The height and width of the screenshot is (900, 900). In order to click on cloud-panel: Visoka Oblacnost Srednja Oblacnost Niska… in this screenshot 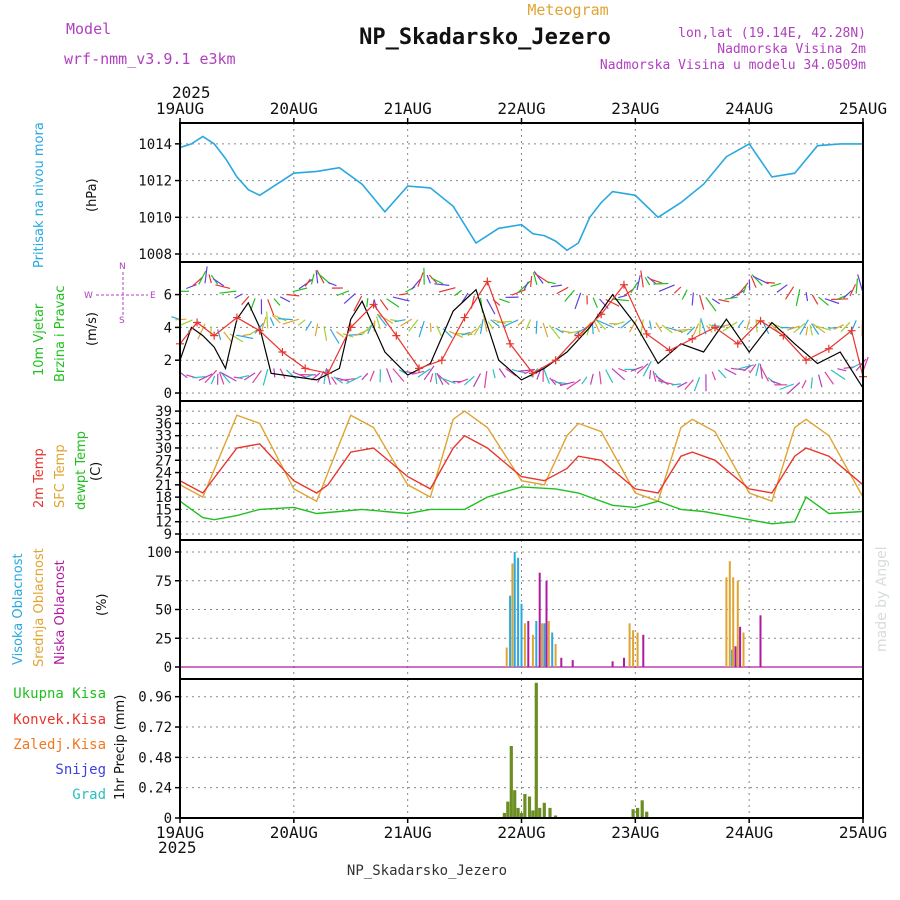, I will do `click(437, 609)`.